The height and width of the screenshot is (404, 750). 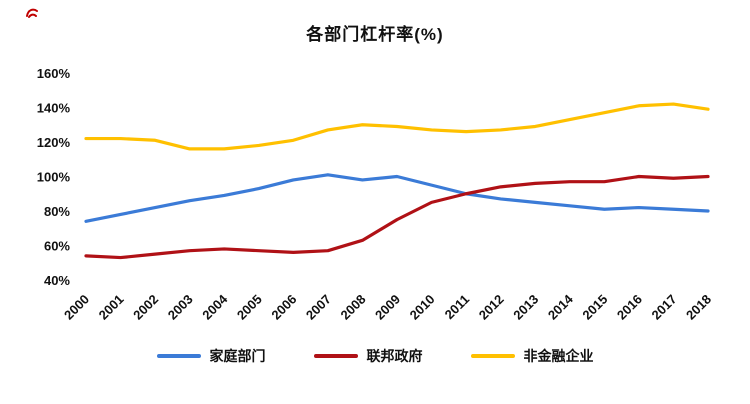 I want to click on x-tick-label: 2017, so click(x=664, y=307).